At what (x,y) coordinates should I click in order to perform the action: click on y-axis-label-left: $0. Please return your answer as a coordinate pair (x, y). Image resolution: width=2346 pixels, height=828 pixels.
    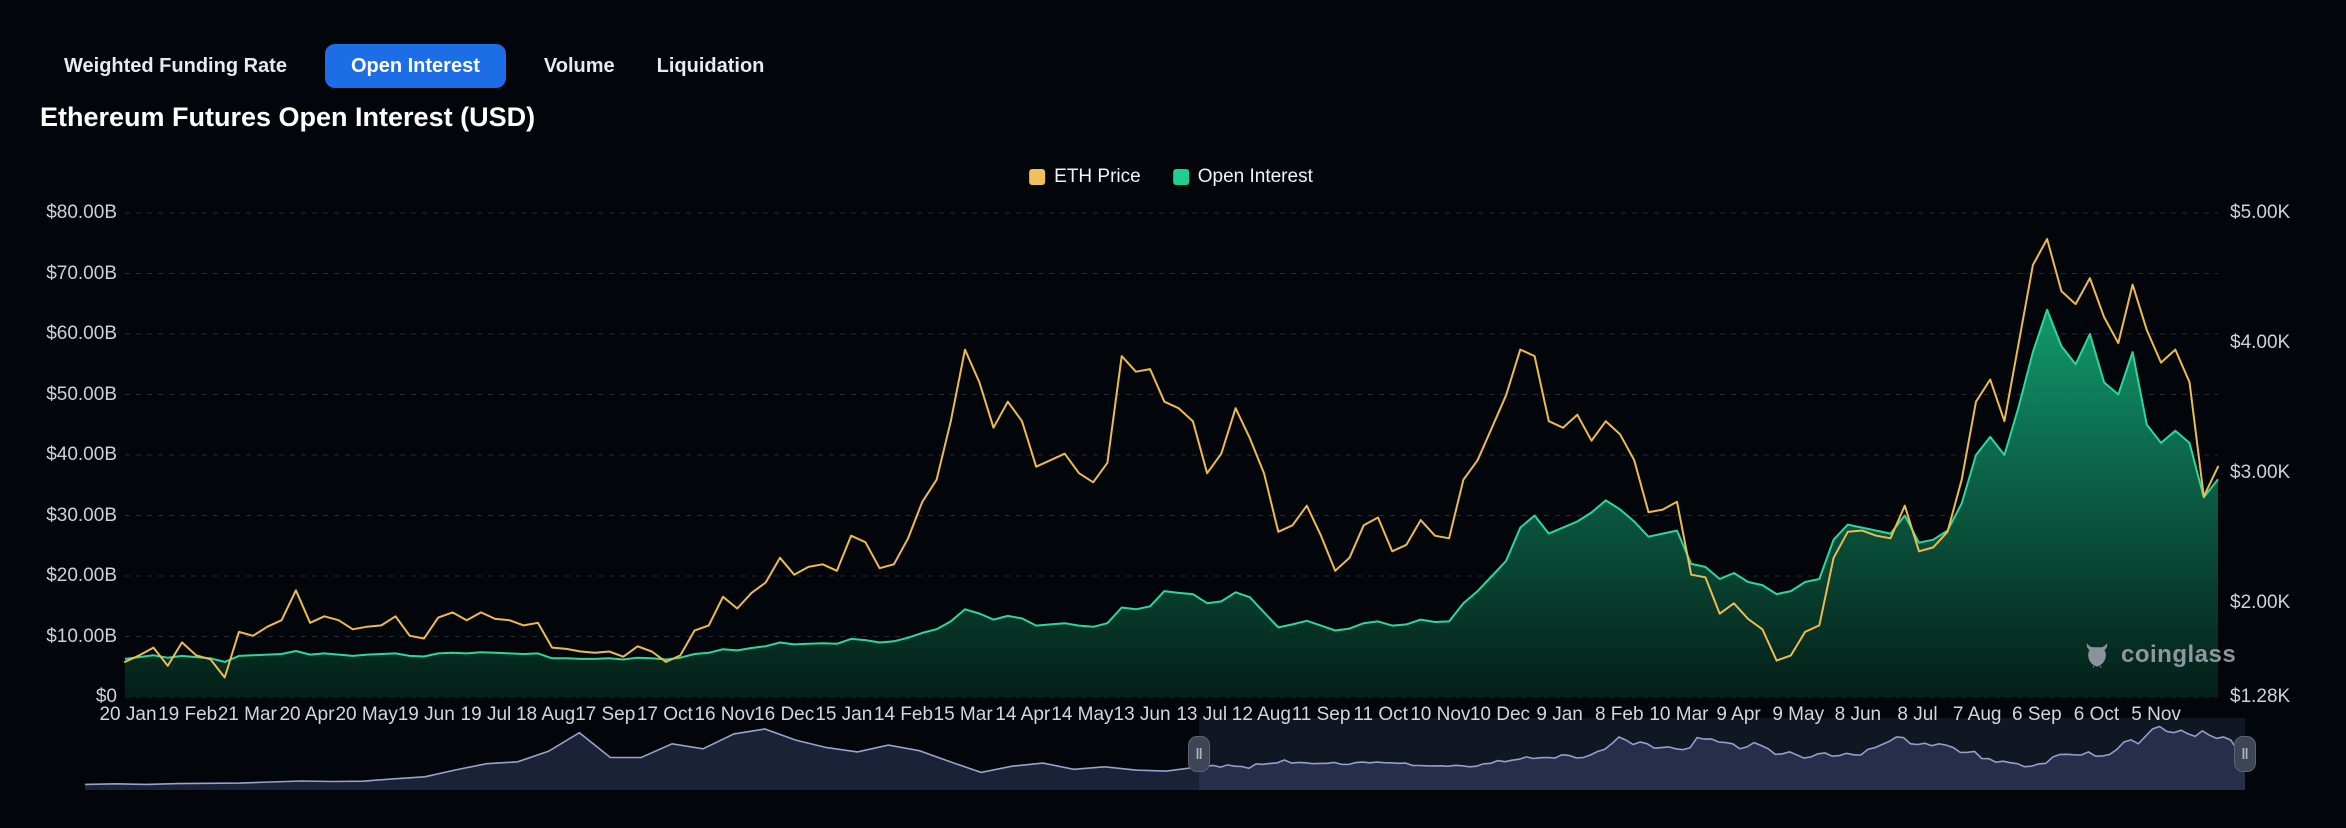
    Looking at the image, I should click on (106, 696).